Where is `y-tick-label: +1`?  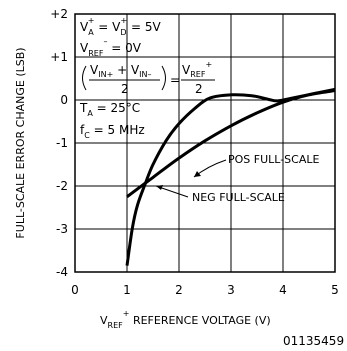
y-tick-label: +1 is located at coordinates (59, 57).